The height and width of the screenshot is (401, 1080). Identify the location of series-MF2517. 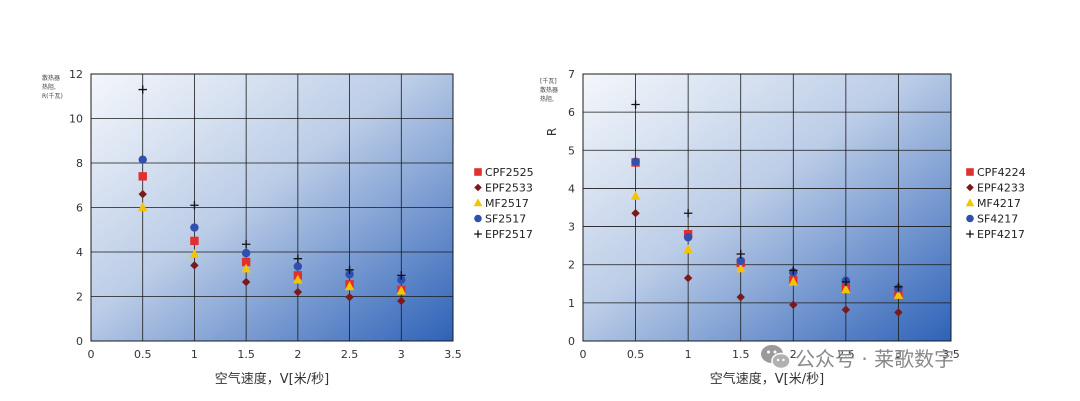
(272, 248).